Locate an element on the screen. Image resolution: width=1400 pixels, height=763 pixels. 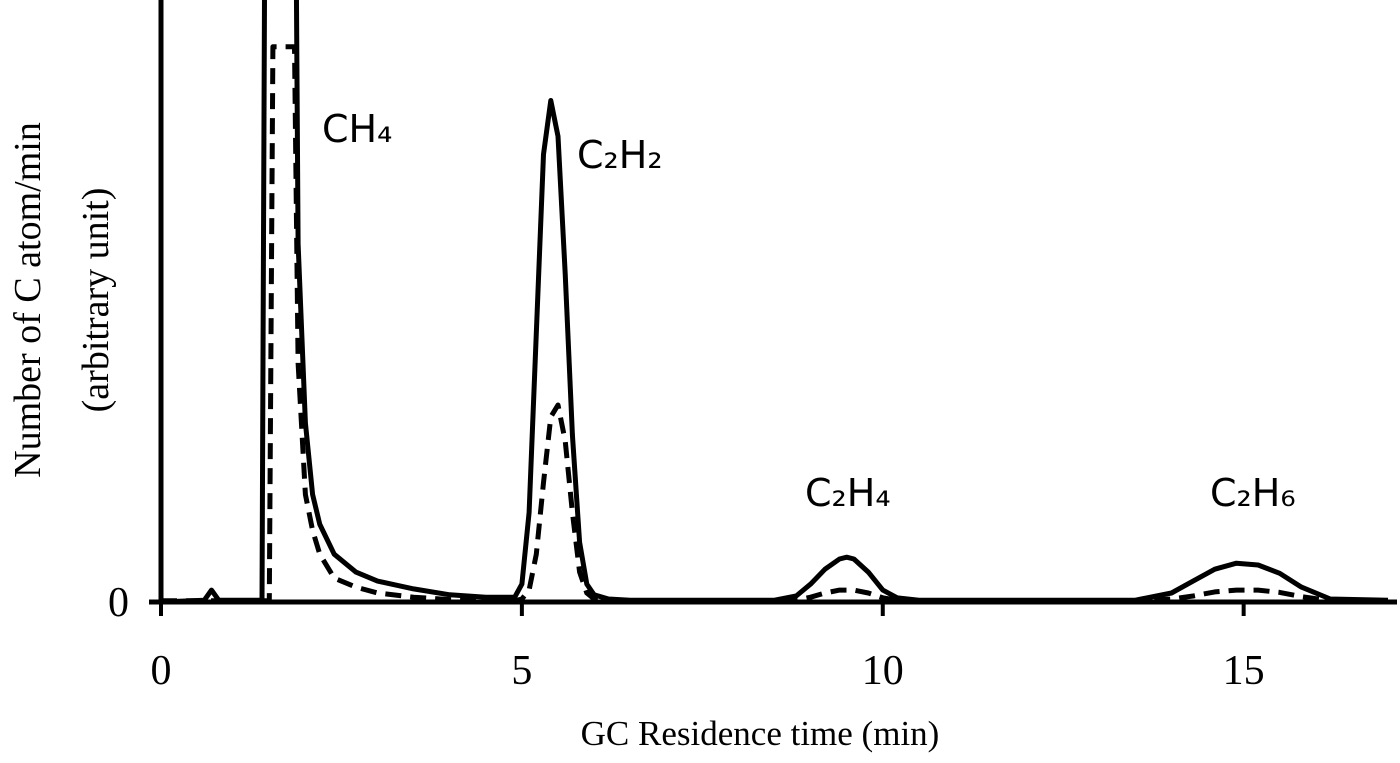
x-axis-label: GC Residence time (min) is located at coordinates (760, 733).